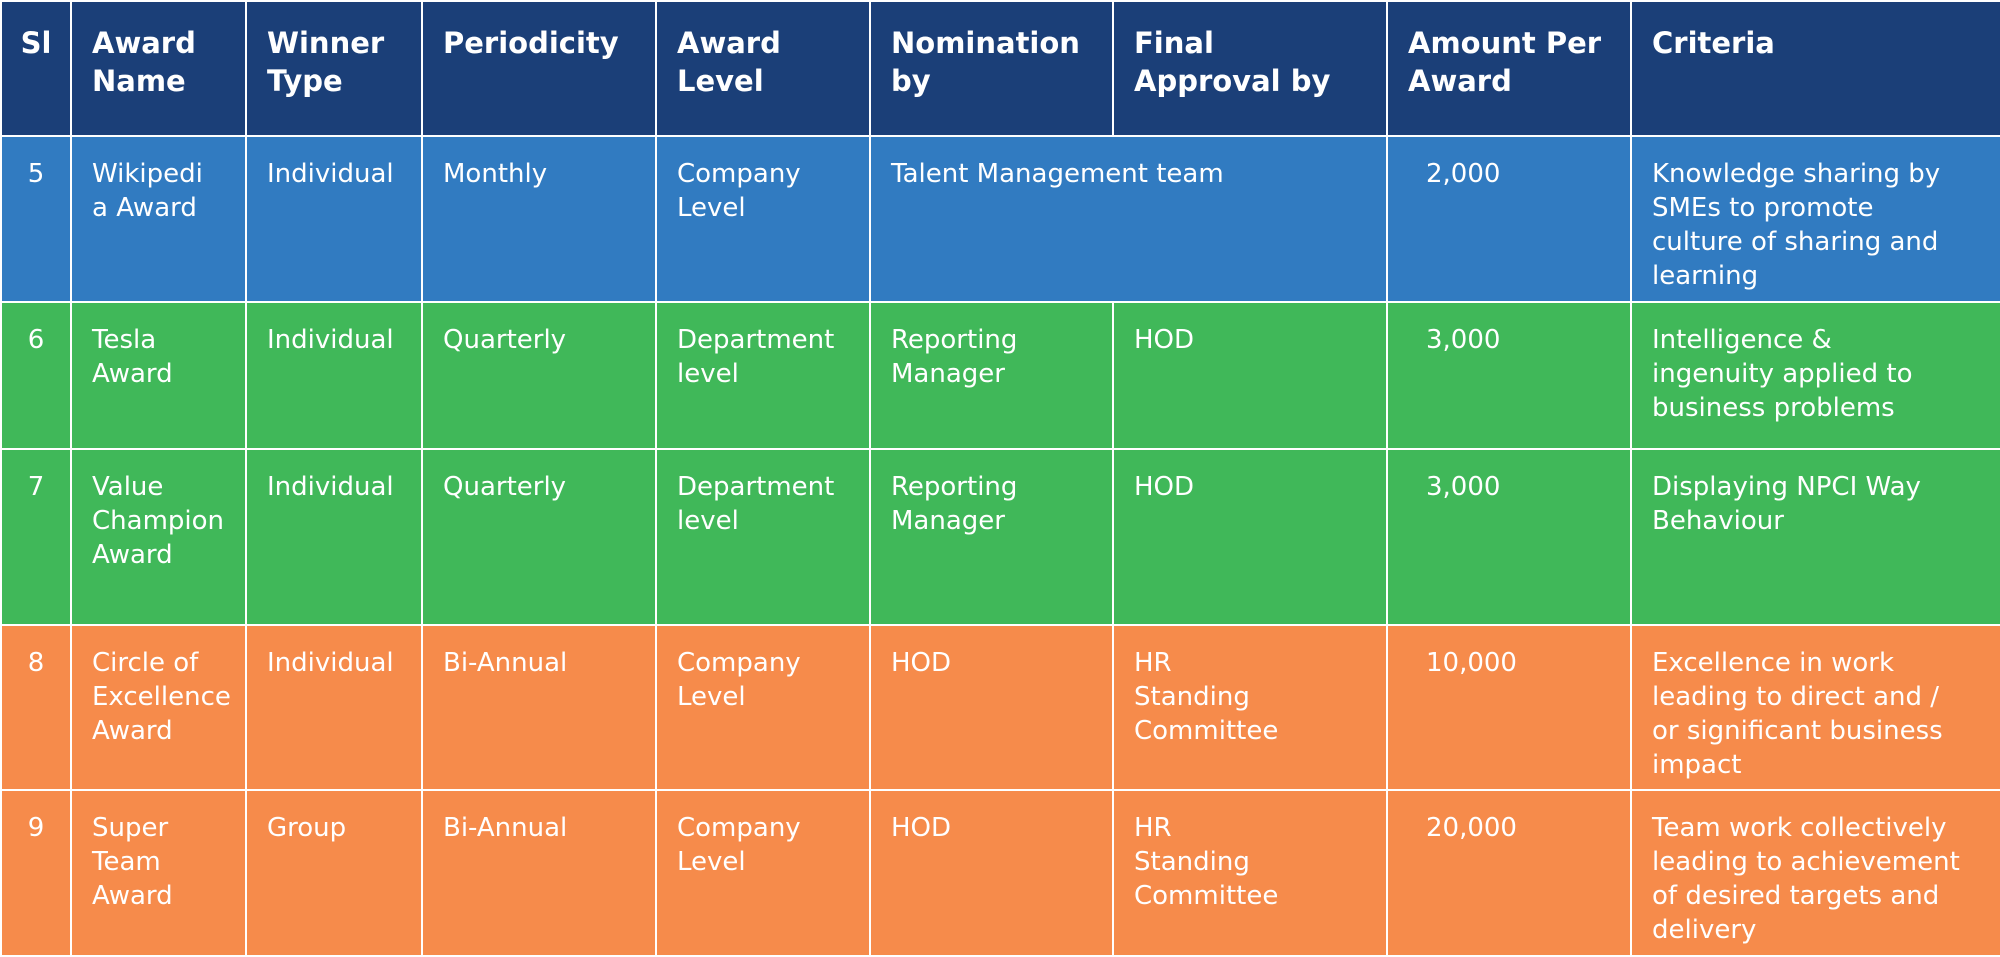 The height and width of the screenshot is (957, 2000). I want to click on cell-sl: 9, so click(36, 873).